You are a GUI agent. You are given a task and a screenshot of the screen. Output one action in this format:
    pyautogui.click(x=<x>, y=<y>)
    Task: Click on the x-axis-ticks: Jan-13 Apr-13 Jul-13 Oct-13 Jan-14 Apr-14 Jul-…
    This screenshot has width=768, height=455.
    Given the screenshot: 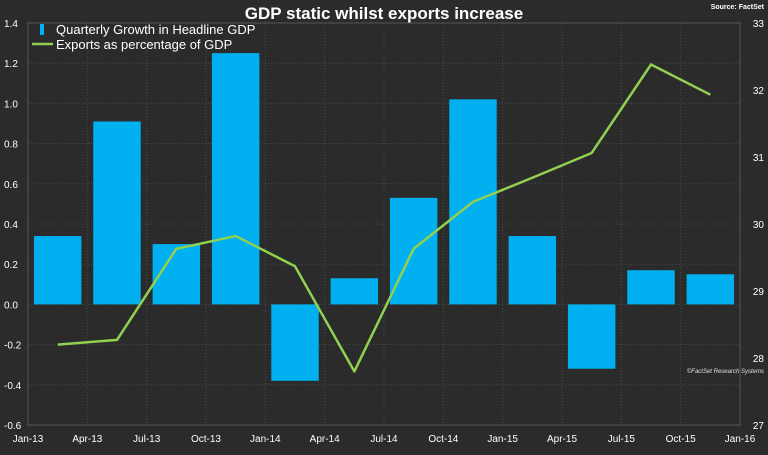 What is the action you would take?
    pyautogui.click(x=384, y=439)
    